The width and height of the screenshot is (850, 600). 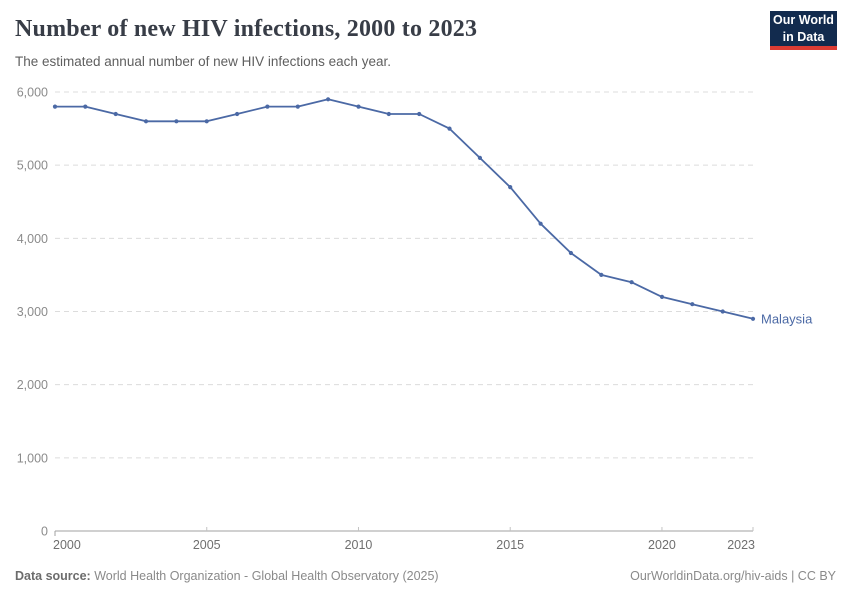 What do you see at coordinates (32, 239) in the screenshot?
I see `y-tick-label: 4,000` at bounding box center [32, 239].